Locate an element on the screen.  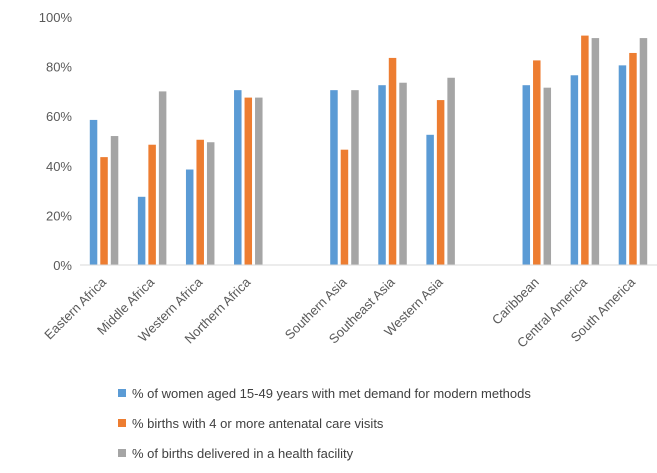
y-tick-label: 20% is located at coordinates (59, 215).